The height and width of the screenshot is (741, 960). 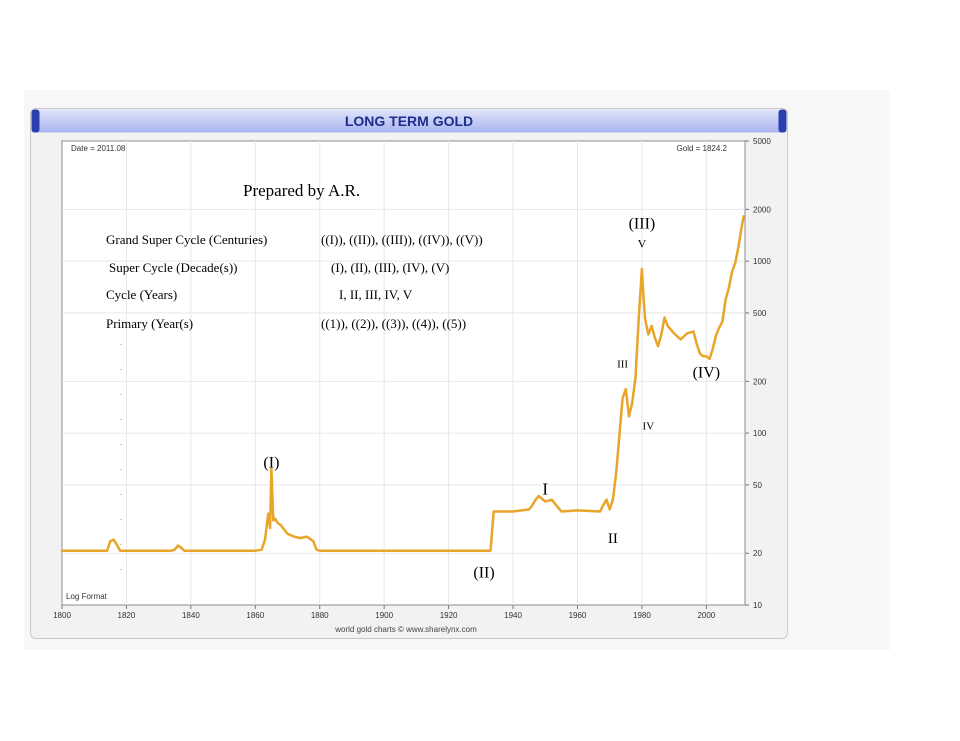 What do you see at coordinates (757, 605) in the screenshot?
I see `y-tick-label: 10` at bounding box center [757, 605].